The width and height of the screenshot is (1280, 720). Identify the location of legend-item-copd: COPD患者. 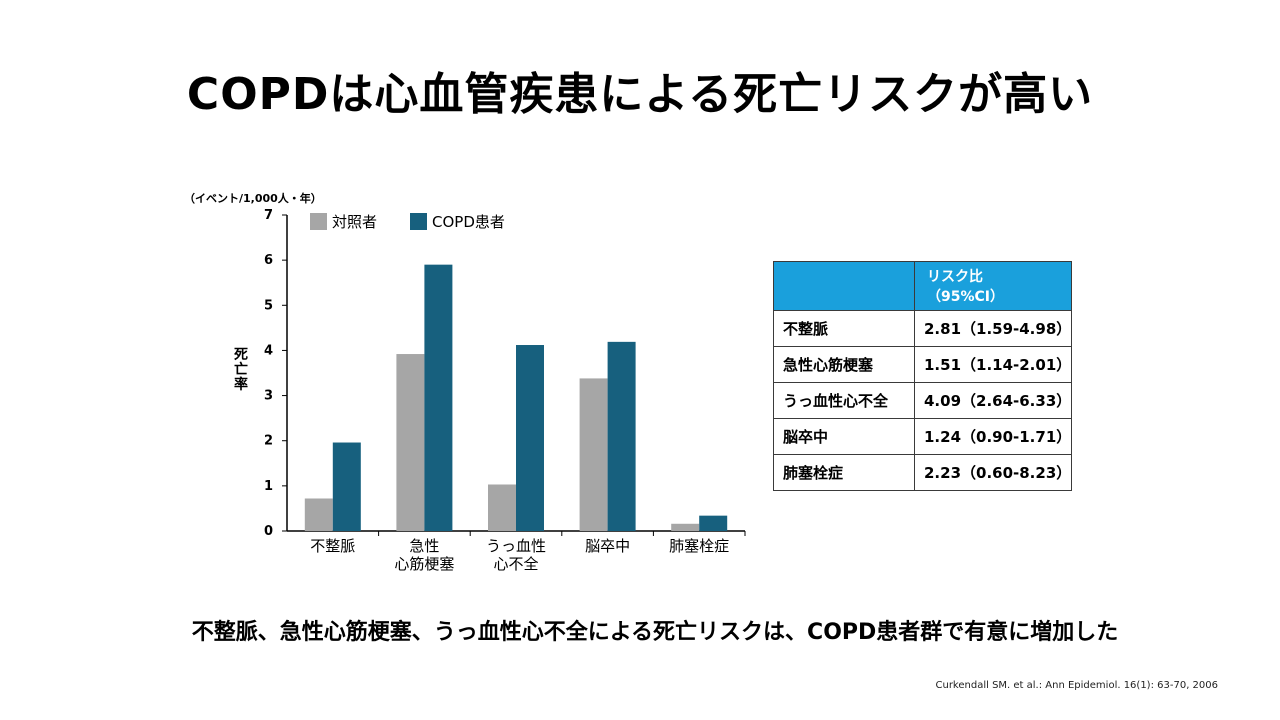
(457, 221).